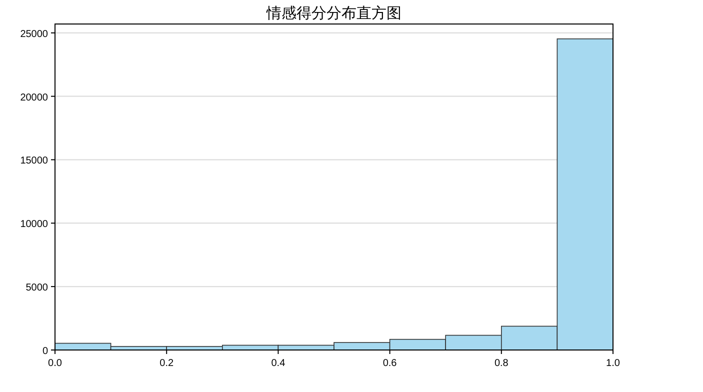  What do you see at coordinates (390, 363) in the screenshot?
I see `x-tick-label: 0.6` at bounding box center [390, 363].